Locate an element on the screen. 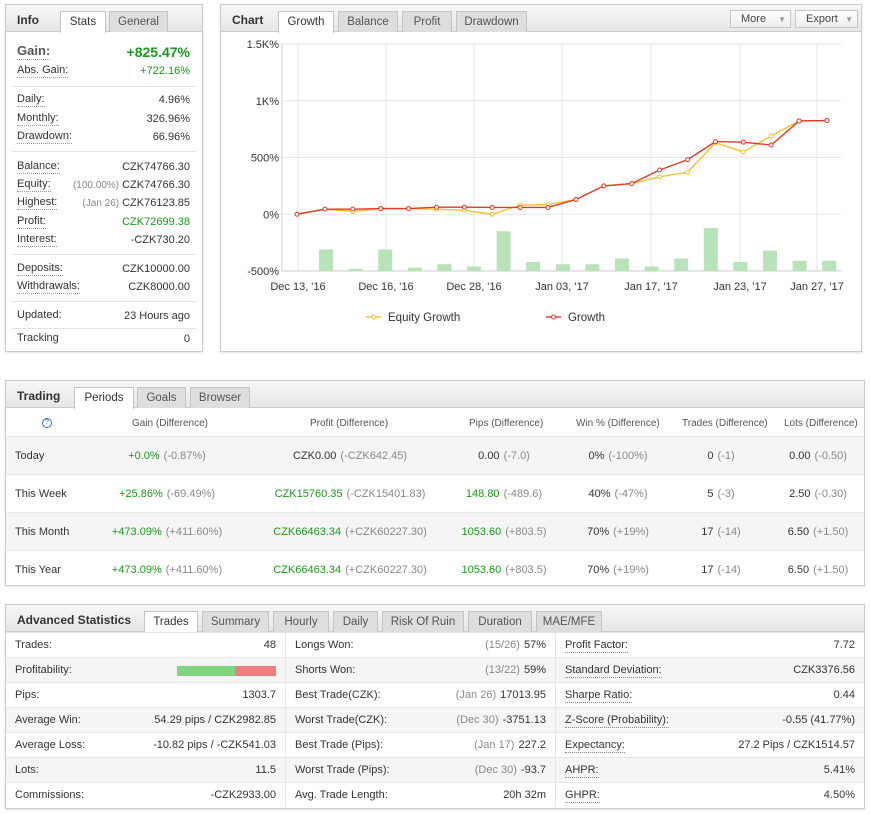 The height and width of the screenshot is (814, 870). x-tick-label: Jan 03, '17 is located at coordinates (561, 287).